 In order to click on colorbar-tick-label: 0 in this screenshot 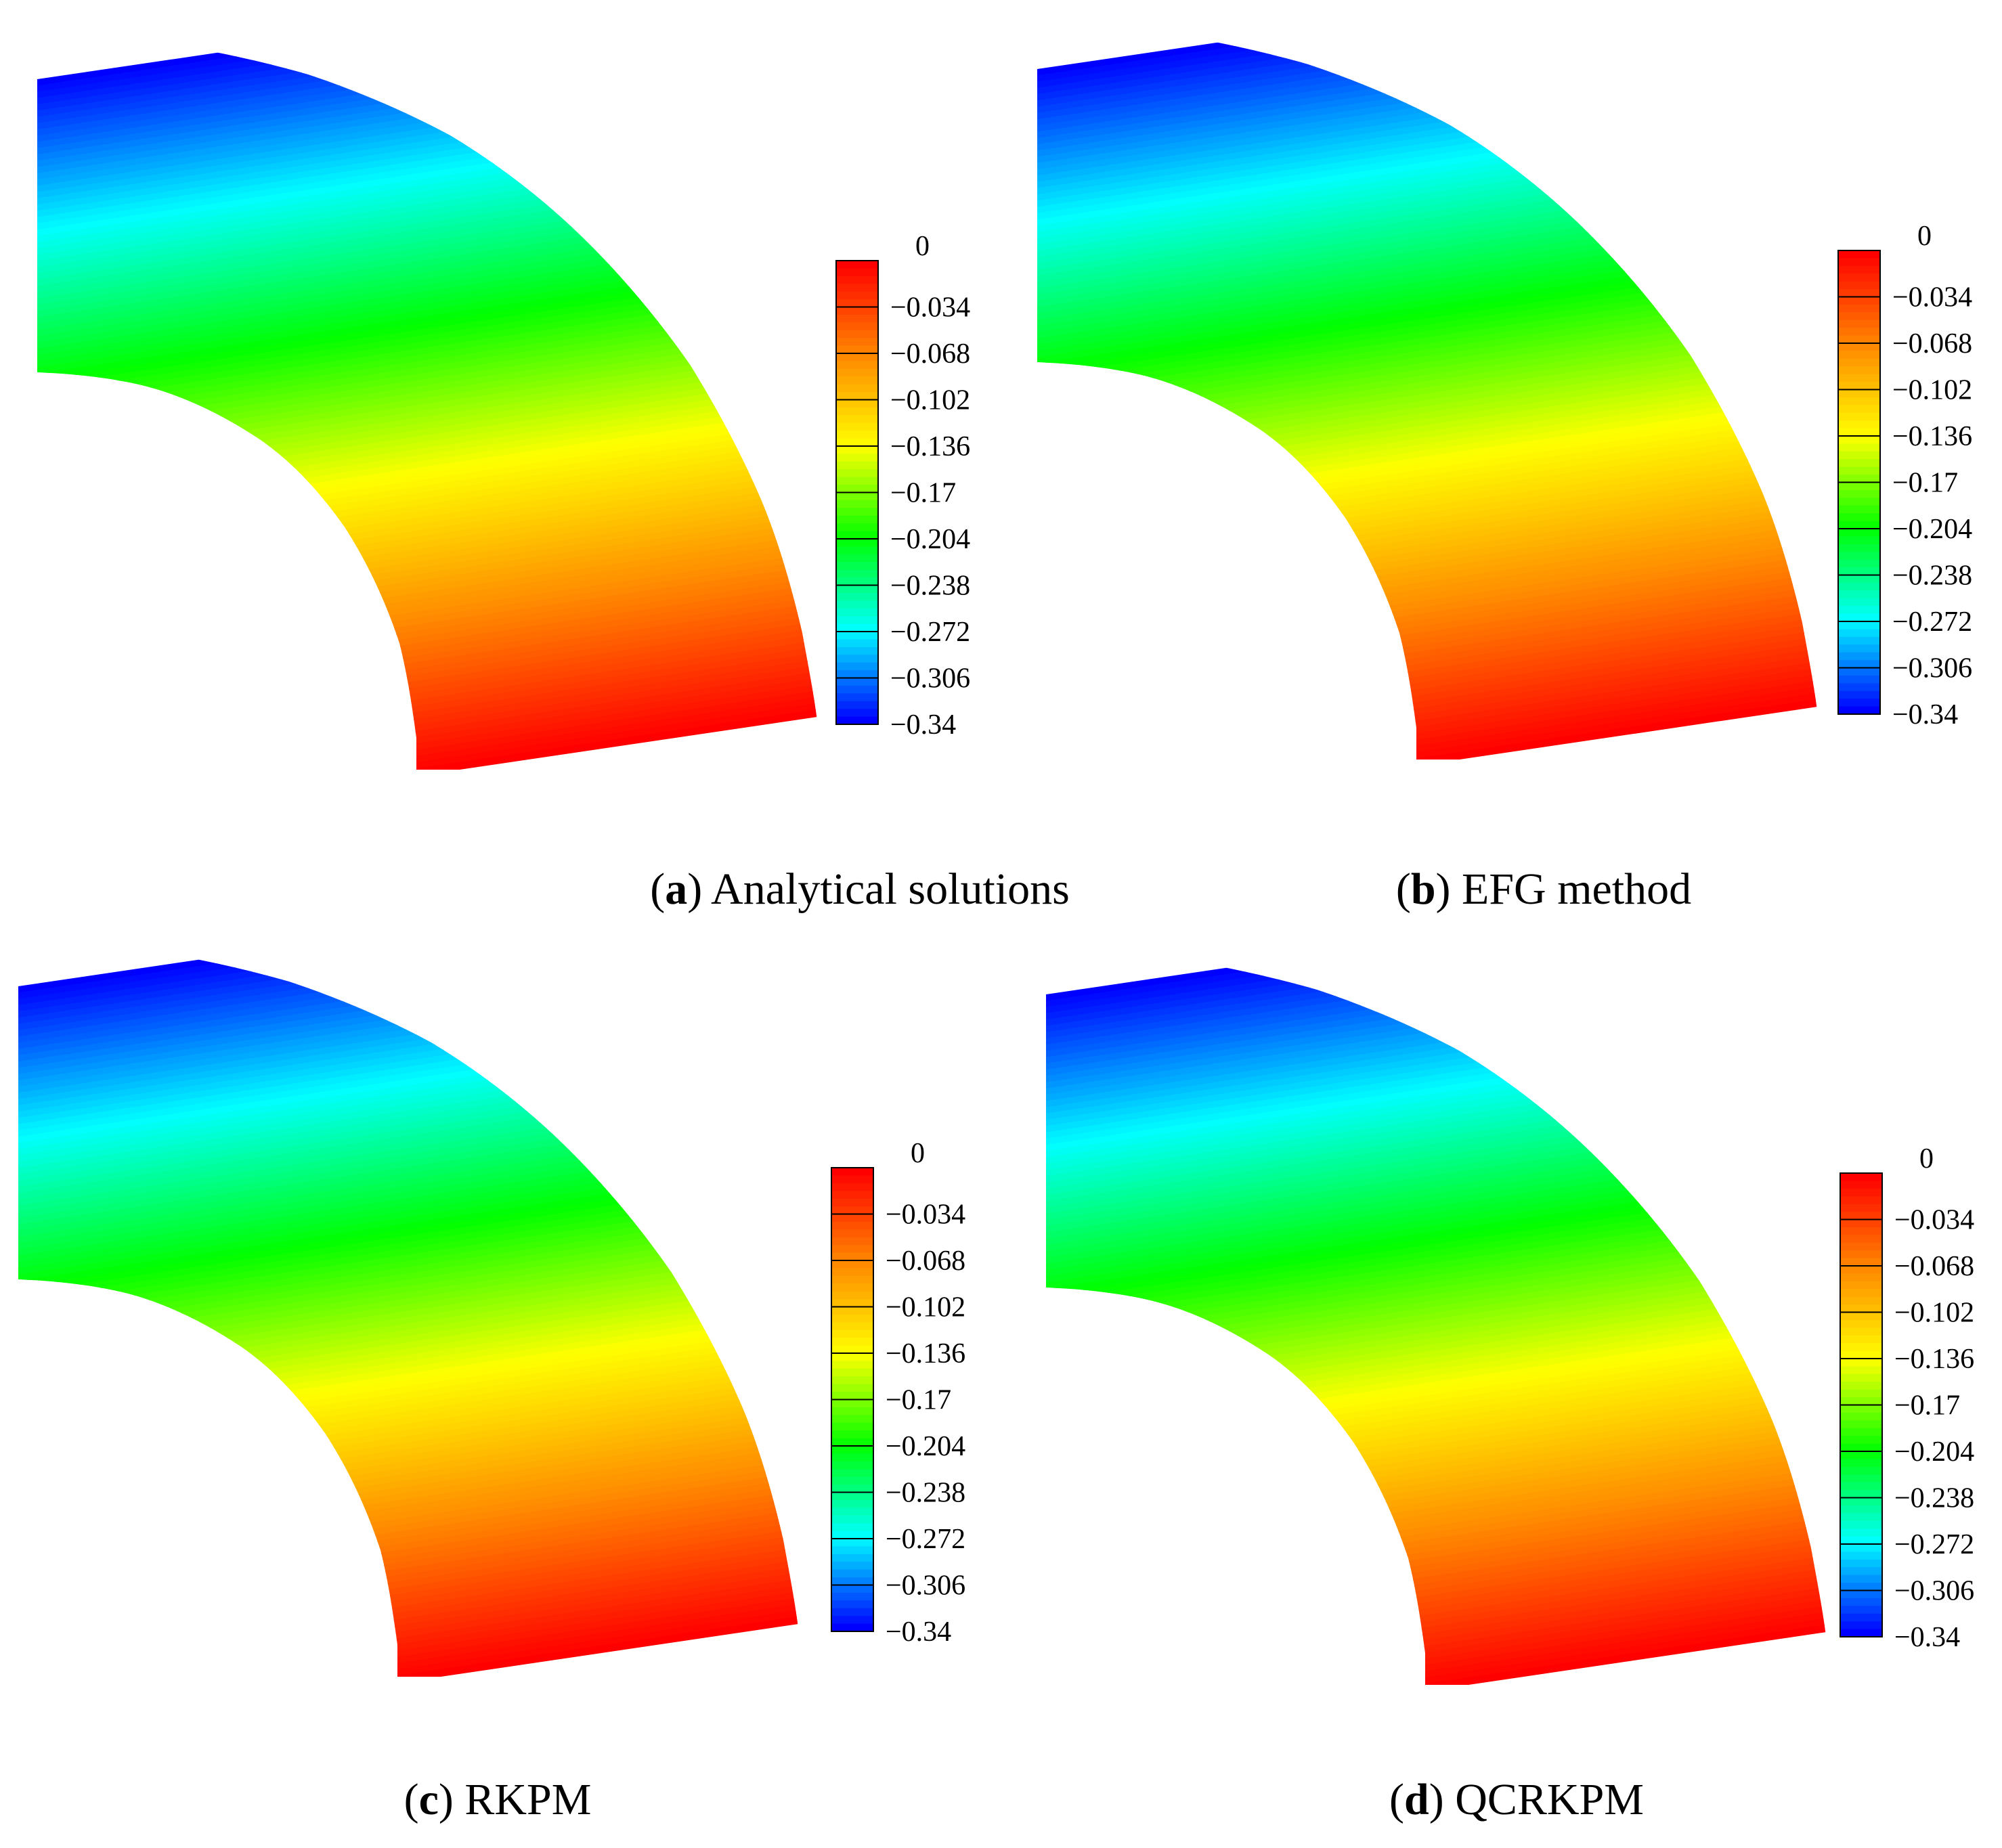, I will do `click(922, 246)`.